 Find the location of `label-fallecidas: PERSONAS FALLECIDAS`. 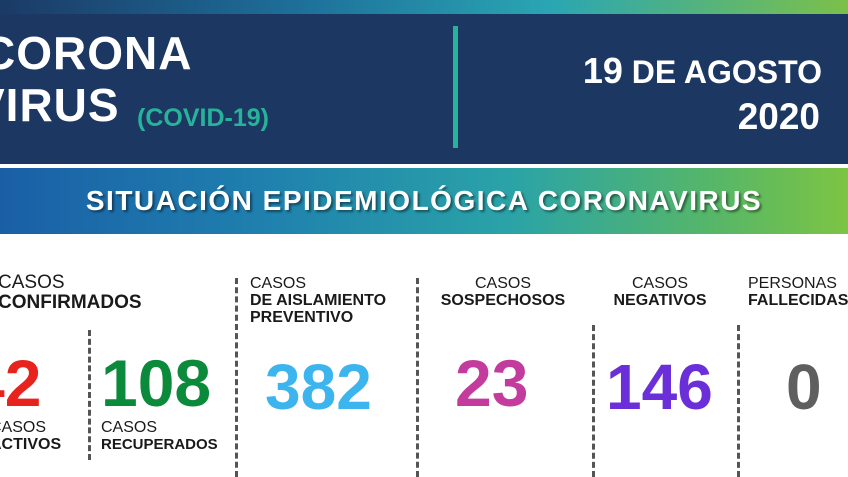

label-fallecidas: PERSONAS FALLECIDAS is located at coordinates (798, 293).